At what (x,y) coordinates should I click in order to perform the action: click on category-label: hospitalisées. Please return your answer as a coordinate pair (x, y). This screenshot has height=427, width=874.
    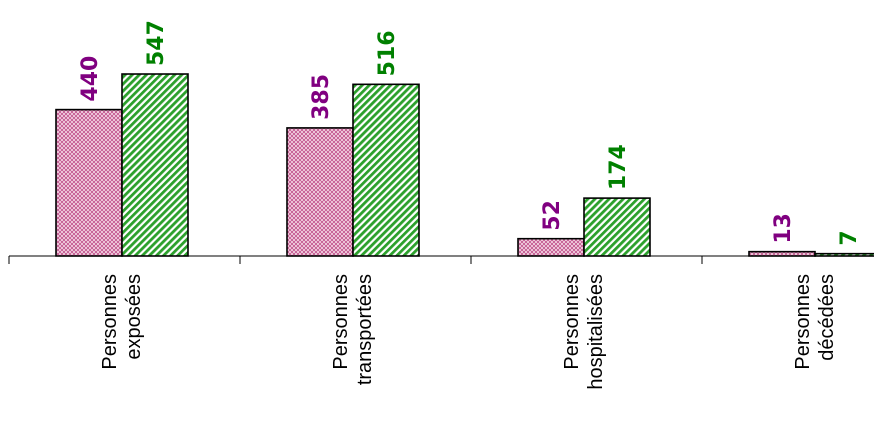
    Looking at the image, I should click on (596, 332).